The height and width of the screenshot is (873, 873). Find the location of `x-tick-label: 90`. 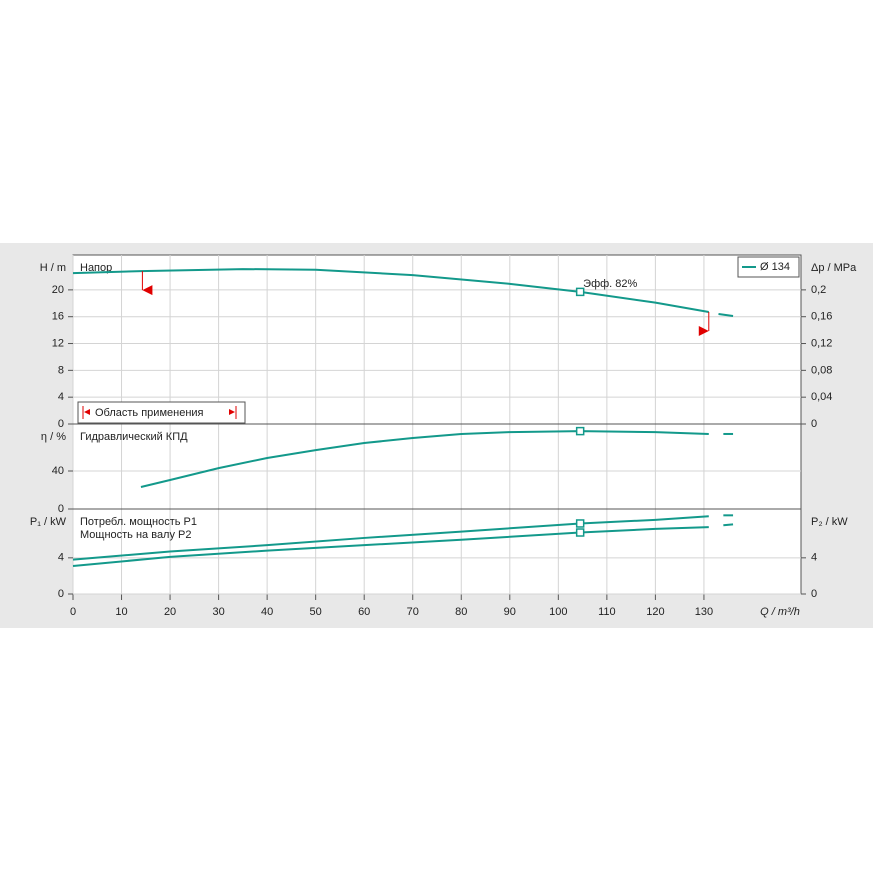

x-tick-label: 90 is located at coordinates (510, 612).